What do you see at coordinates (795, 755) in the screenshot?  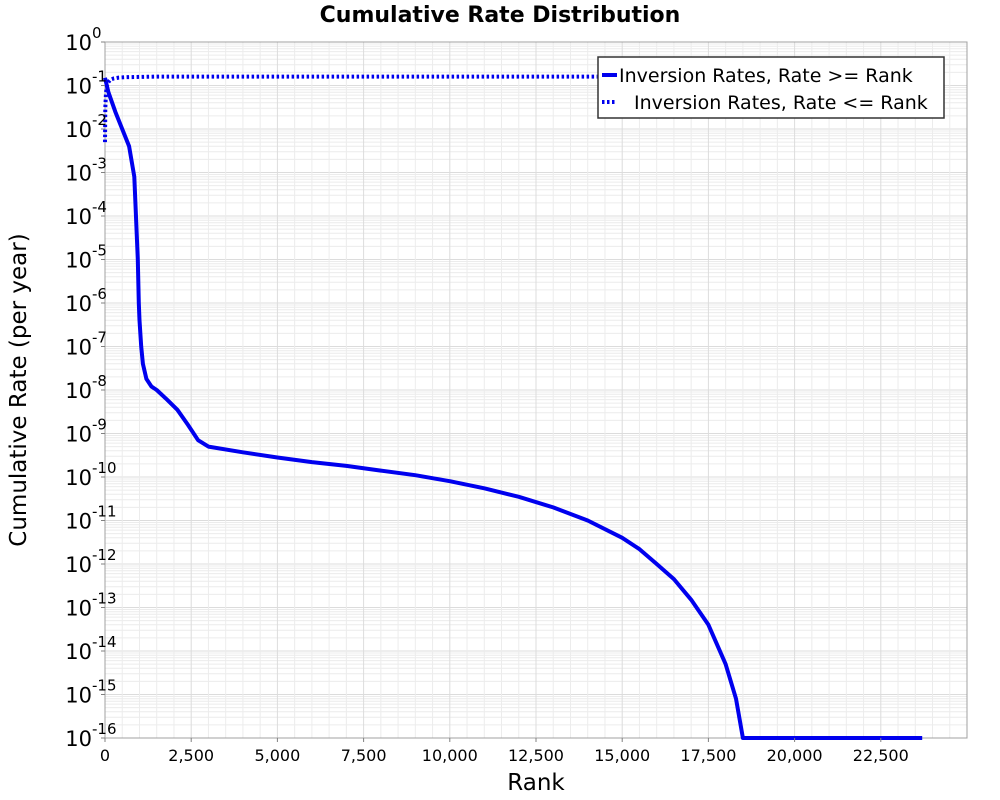 I see `x-tick-label: 20,000` at bounding box center [795, 755].